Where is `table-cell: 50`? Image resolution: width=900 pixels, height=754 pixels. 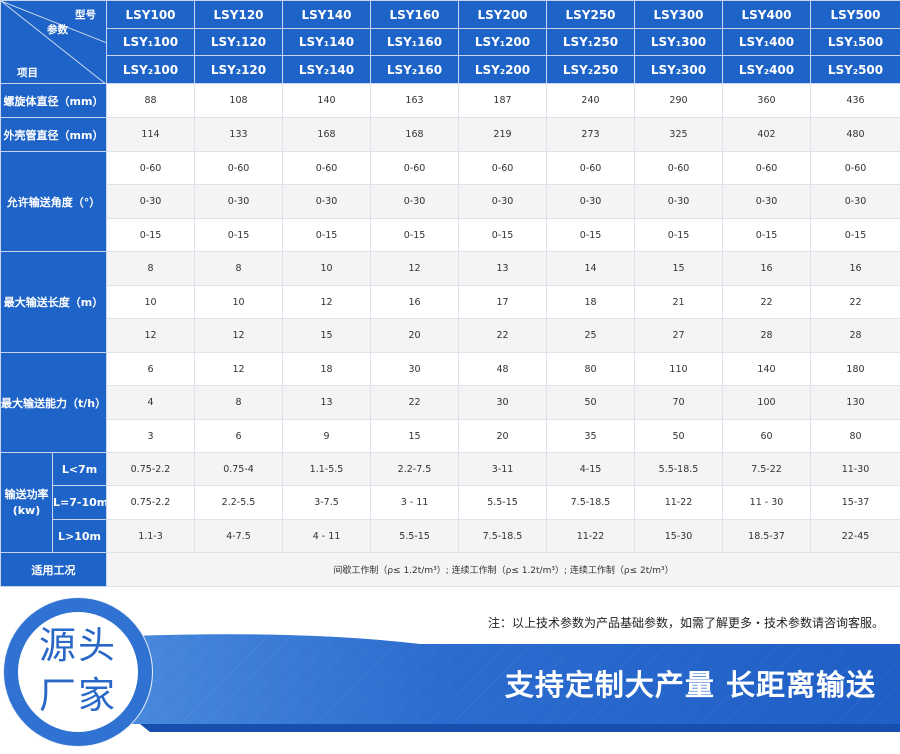 table-cell: 50 is located at coordinates (590, 402).